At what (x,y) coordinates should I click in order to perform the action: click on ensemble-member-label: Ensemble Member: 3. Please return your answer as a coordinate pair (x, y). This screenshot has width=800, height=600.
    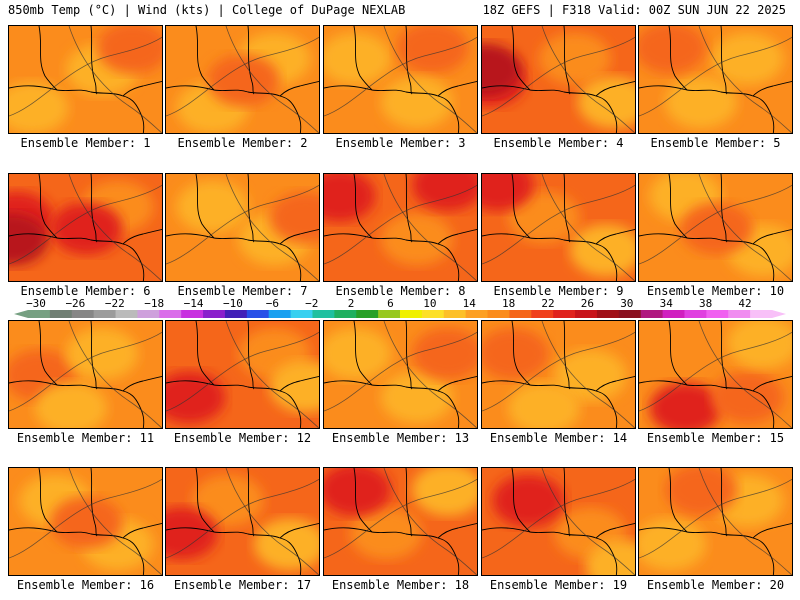
    Looking at the image, I should click on (400, 143).